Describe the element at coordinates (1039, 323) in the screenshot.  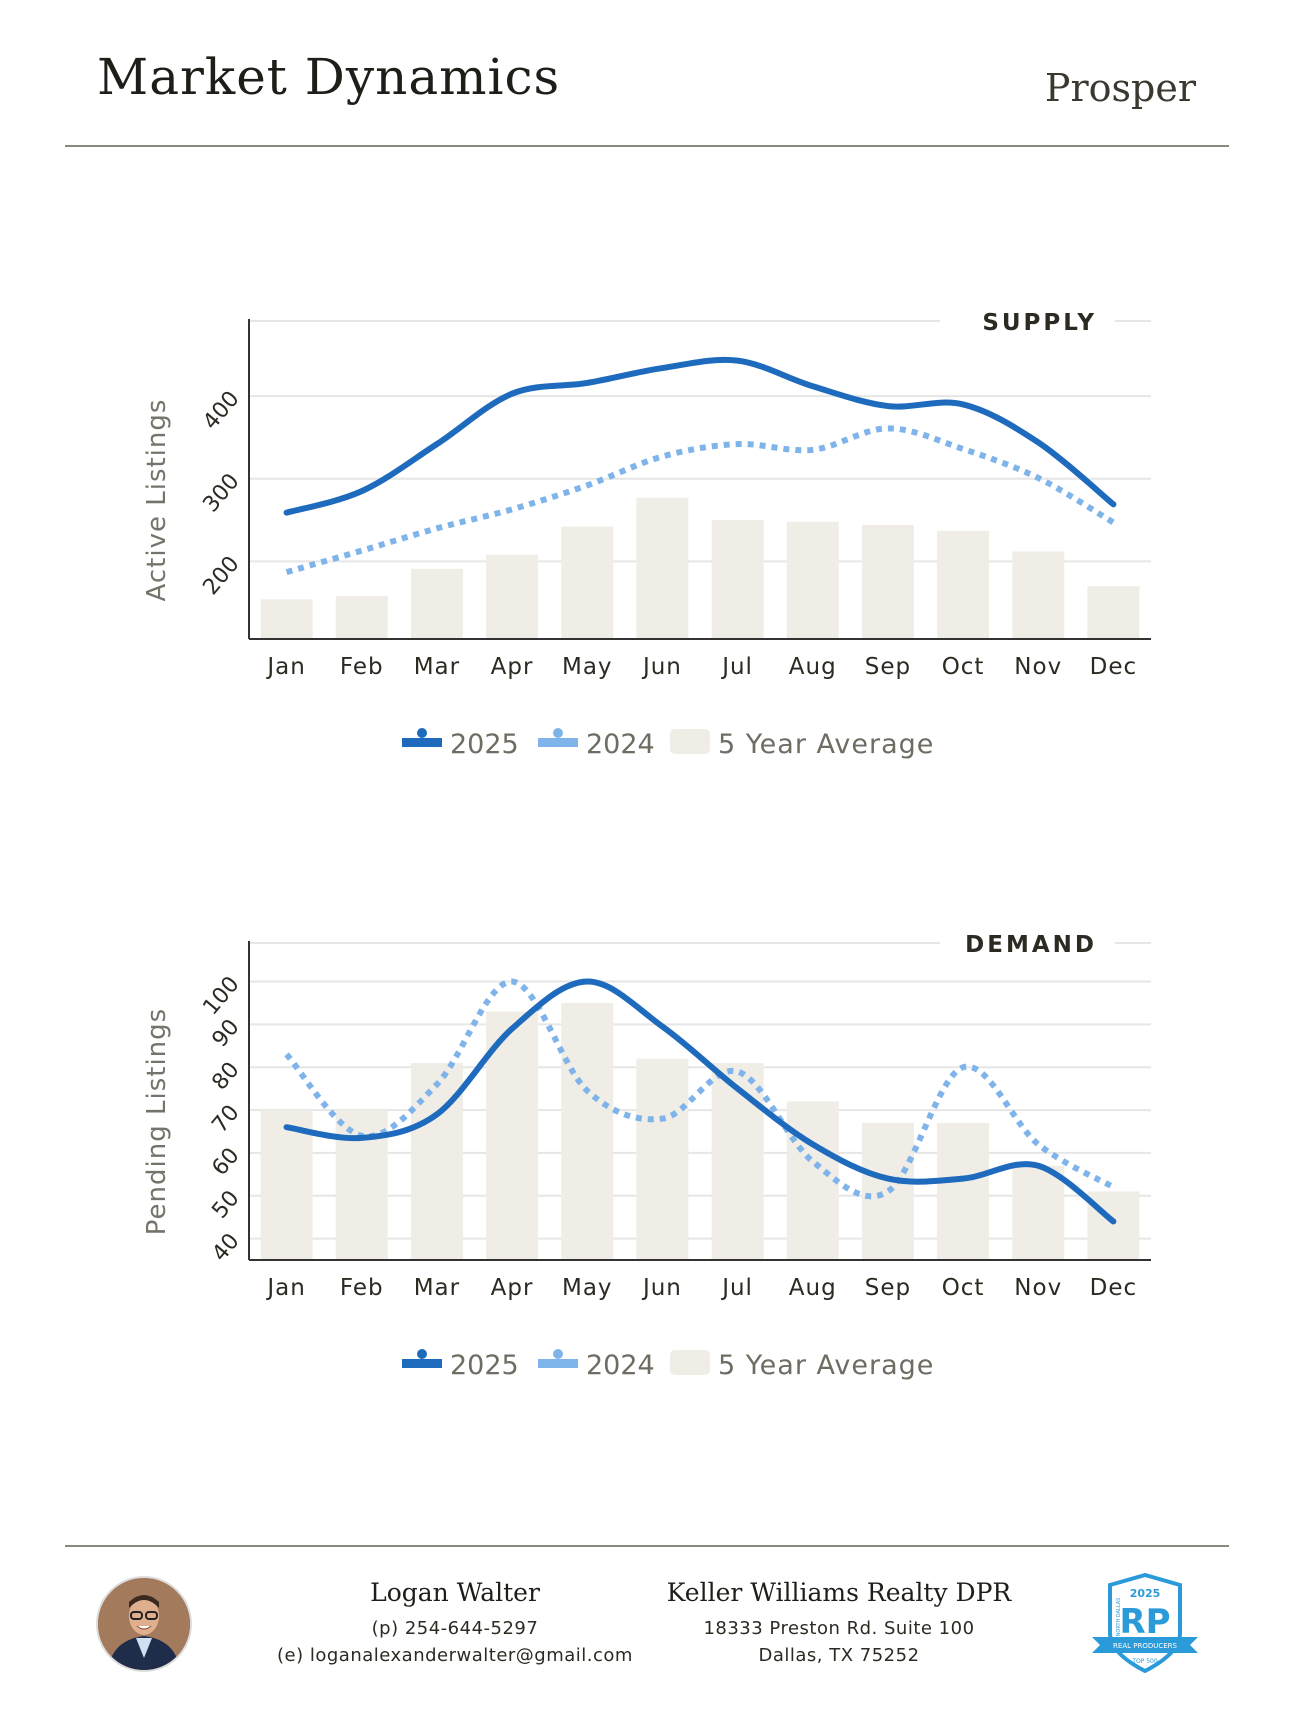
I see `chart-title: SUPPLY` at that location.